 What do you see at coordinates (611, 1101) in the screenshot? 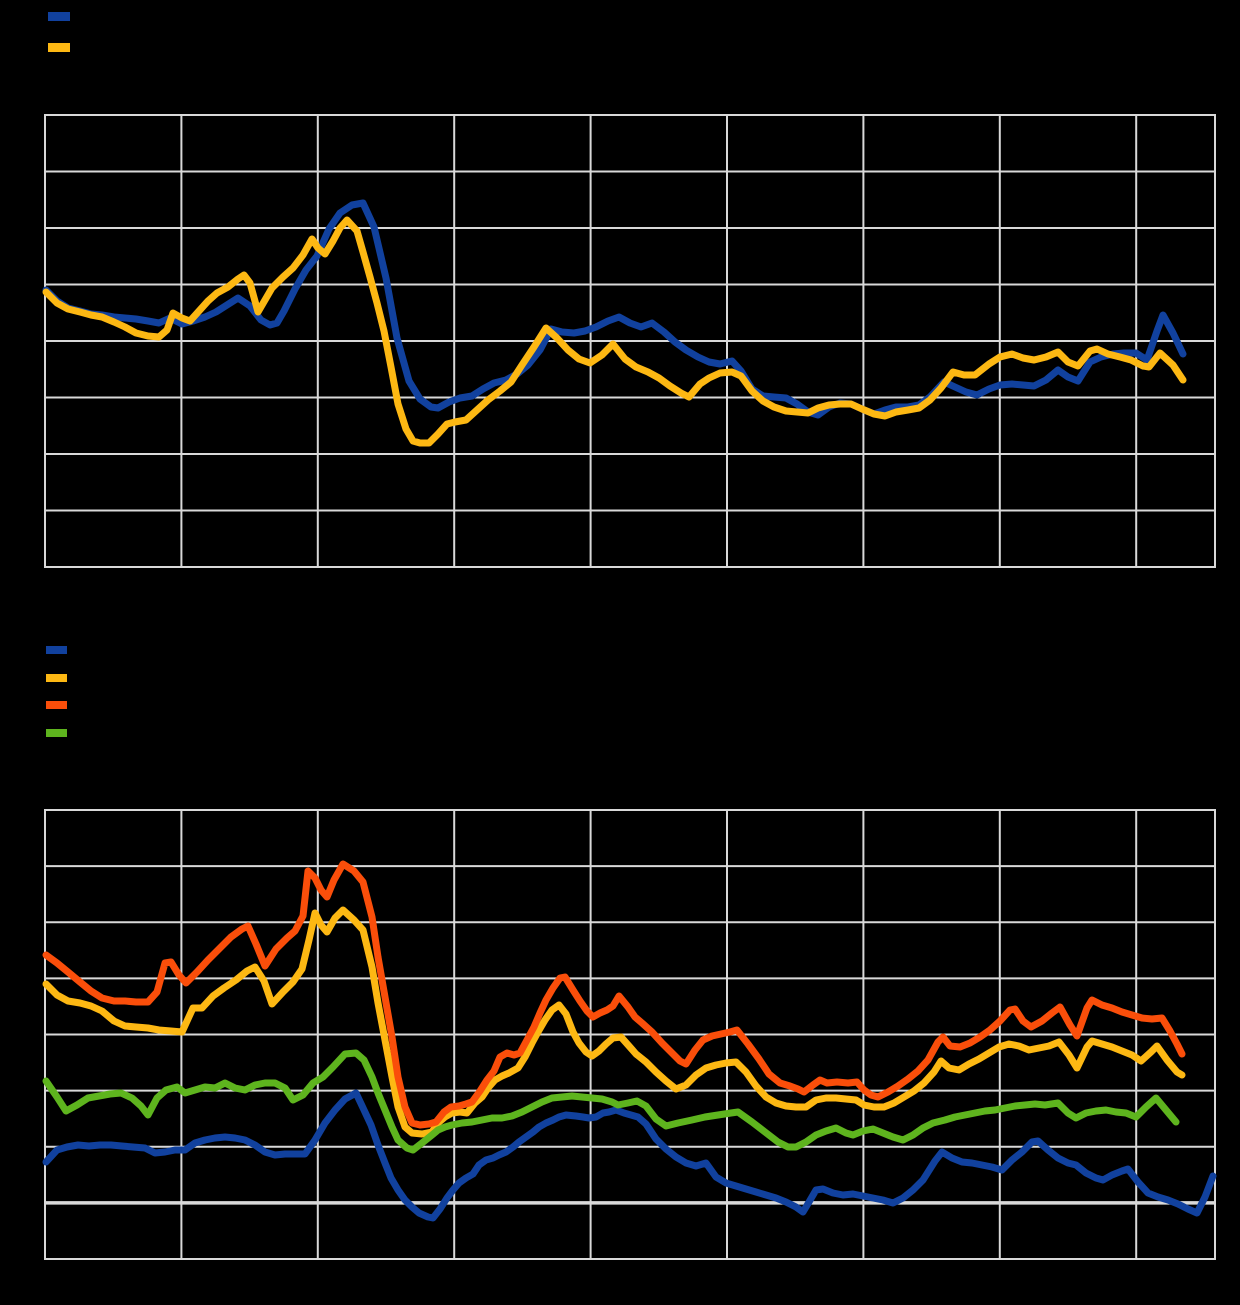
I see `chart-2-series-green-line` at bounding box center [611, 1101].